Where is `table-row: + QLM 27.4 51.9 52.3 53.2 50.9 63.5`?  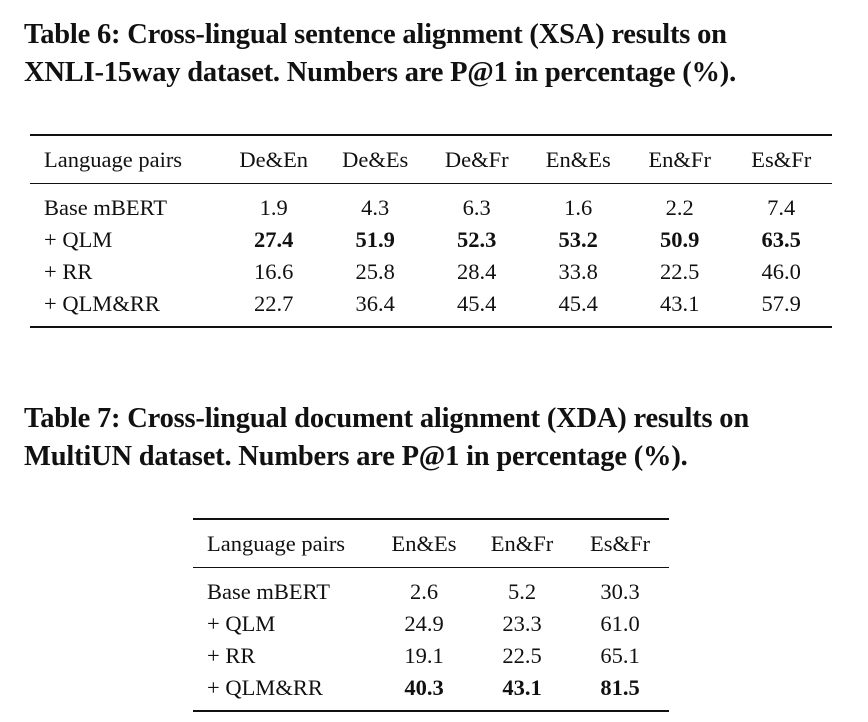
table-row: + QLM 27.4 51.9 52.3 53.2 50.9 63.5 is located at coordinates (431, 240).